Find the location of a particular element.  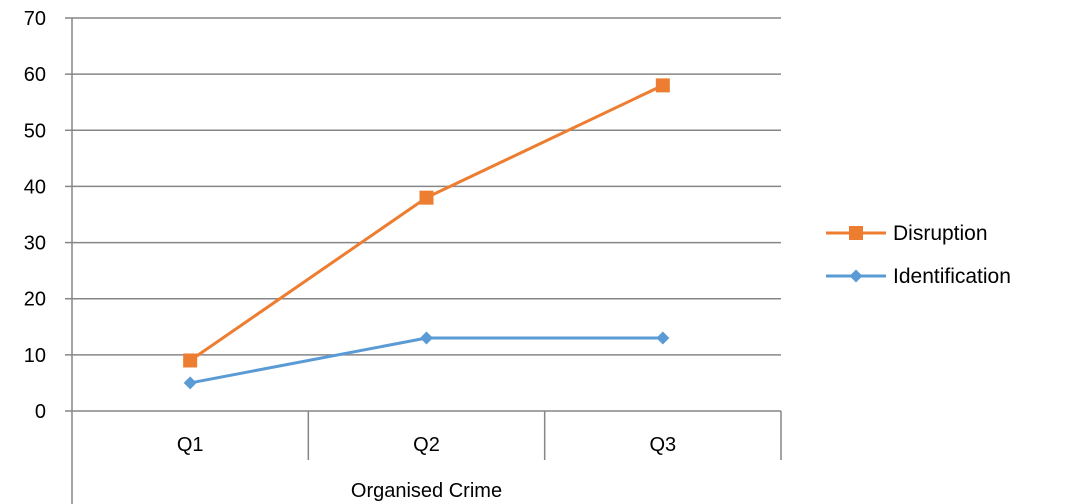

y-tick-label-0: 0 is located at coordinates (40, 412).